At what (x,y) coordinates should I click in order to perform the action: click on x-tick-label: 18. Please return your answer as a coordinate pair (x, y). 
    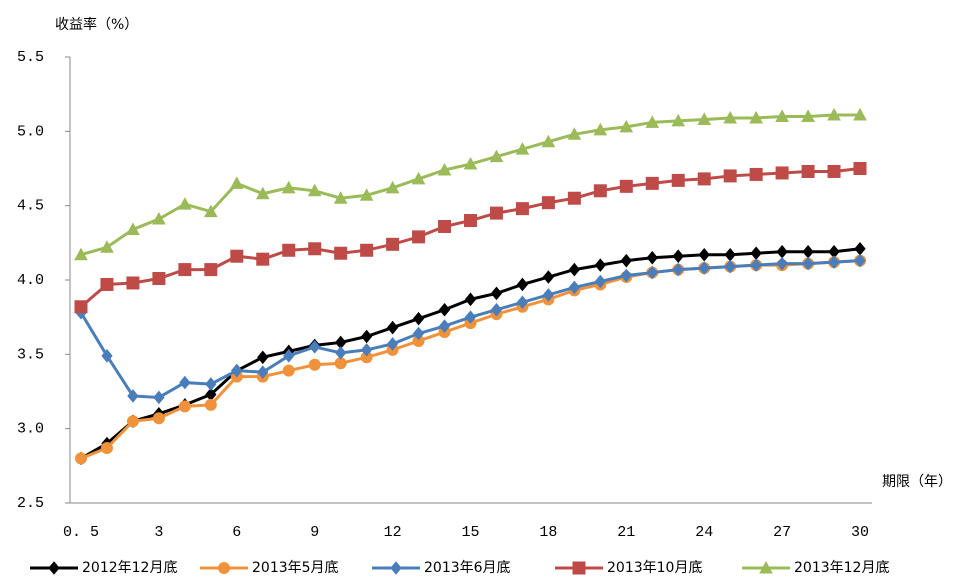
    Looking at the image, I should click on (548, 532).